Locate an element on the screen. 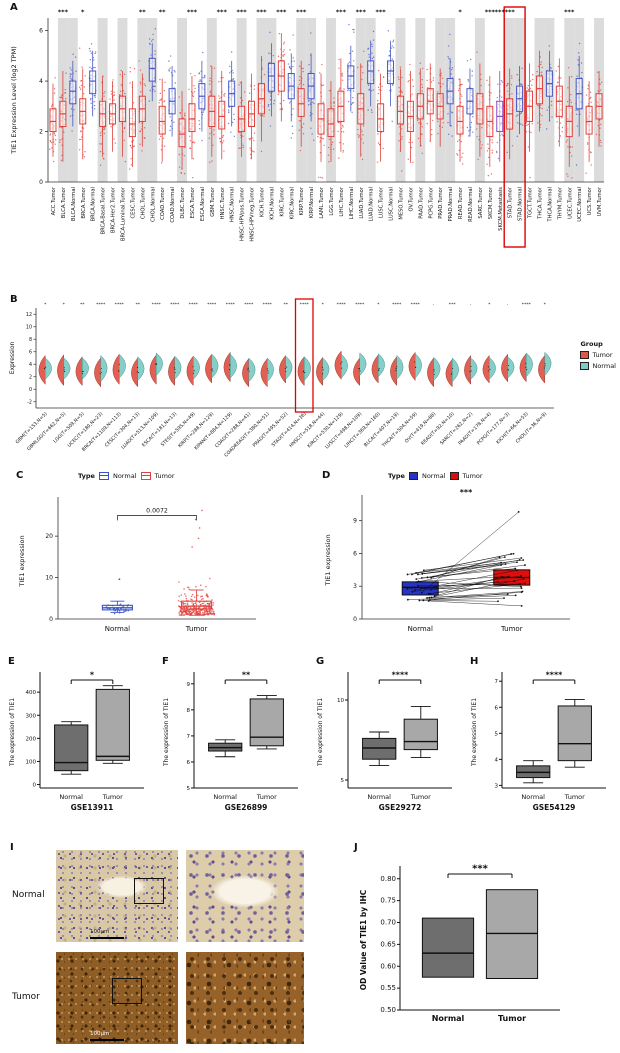  svg-text: 6 is located at coordinates (30, 353).